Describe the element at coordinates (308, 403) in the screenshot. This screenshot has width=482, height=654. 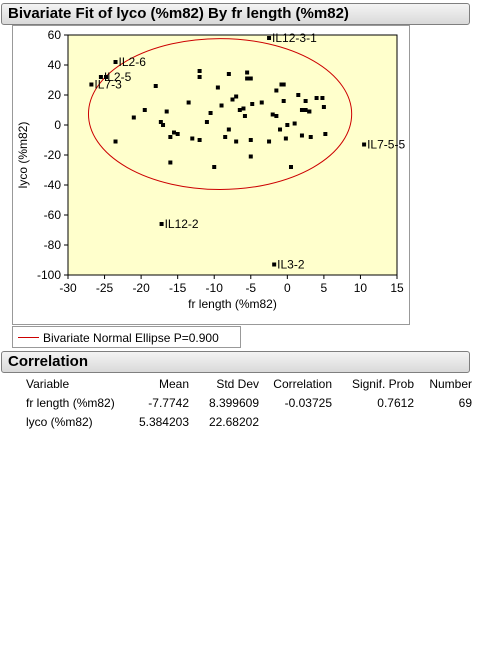
I see `cell-correlation: -0.03725` at that location.